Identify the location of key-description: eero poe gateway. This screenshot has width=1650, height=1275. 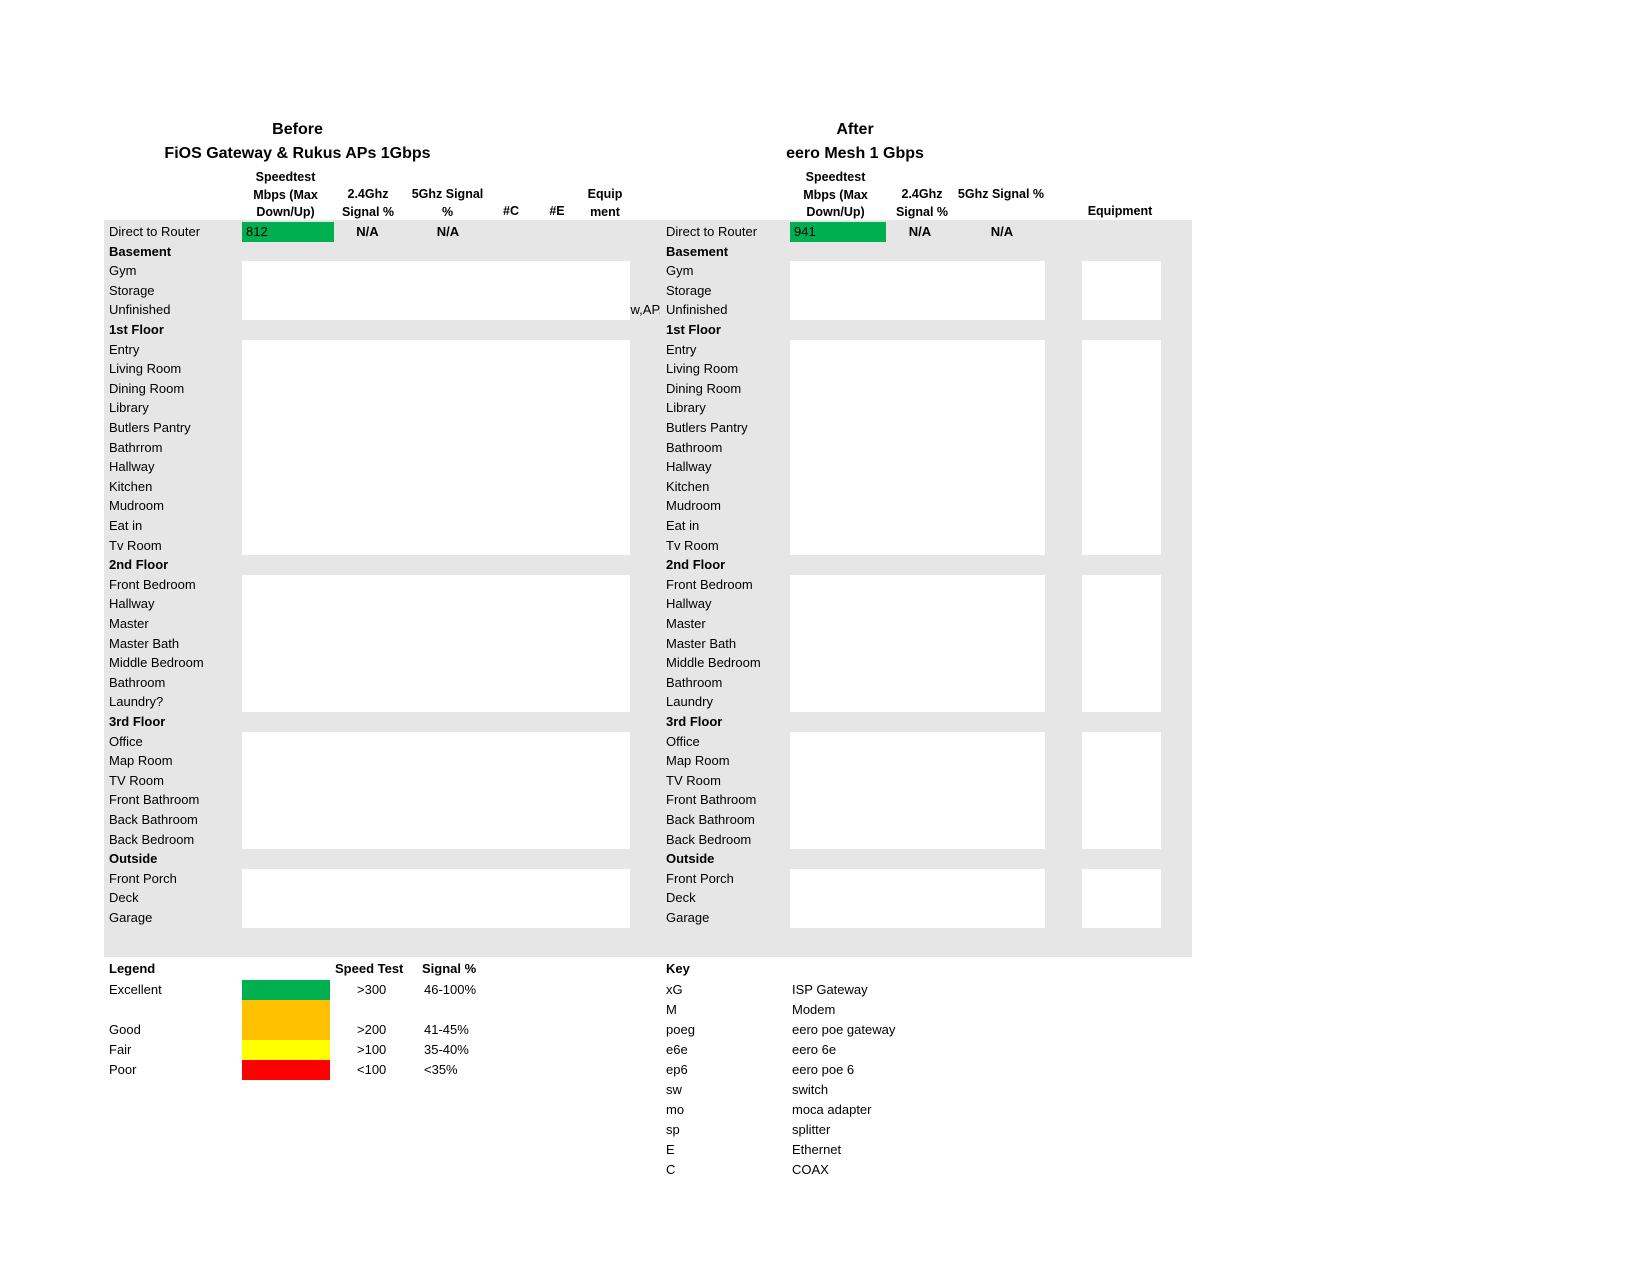
(844, 1029).